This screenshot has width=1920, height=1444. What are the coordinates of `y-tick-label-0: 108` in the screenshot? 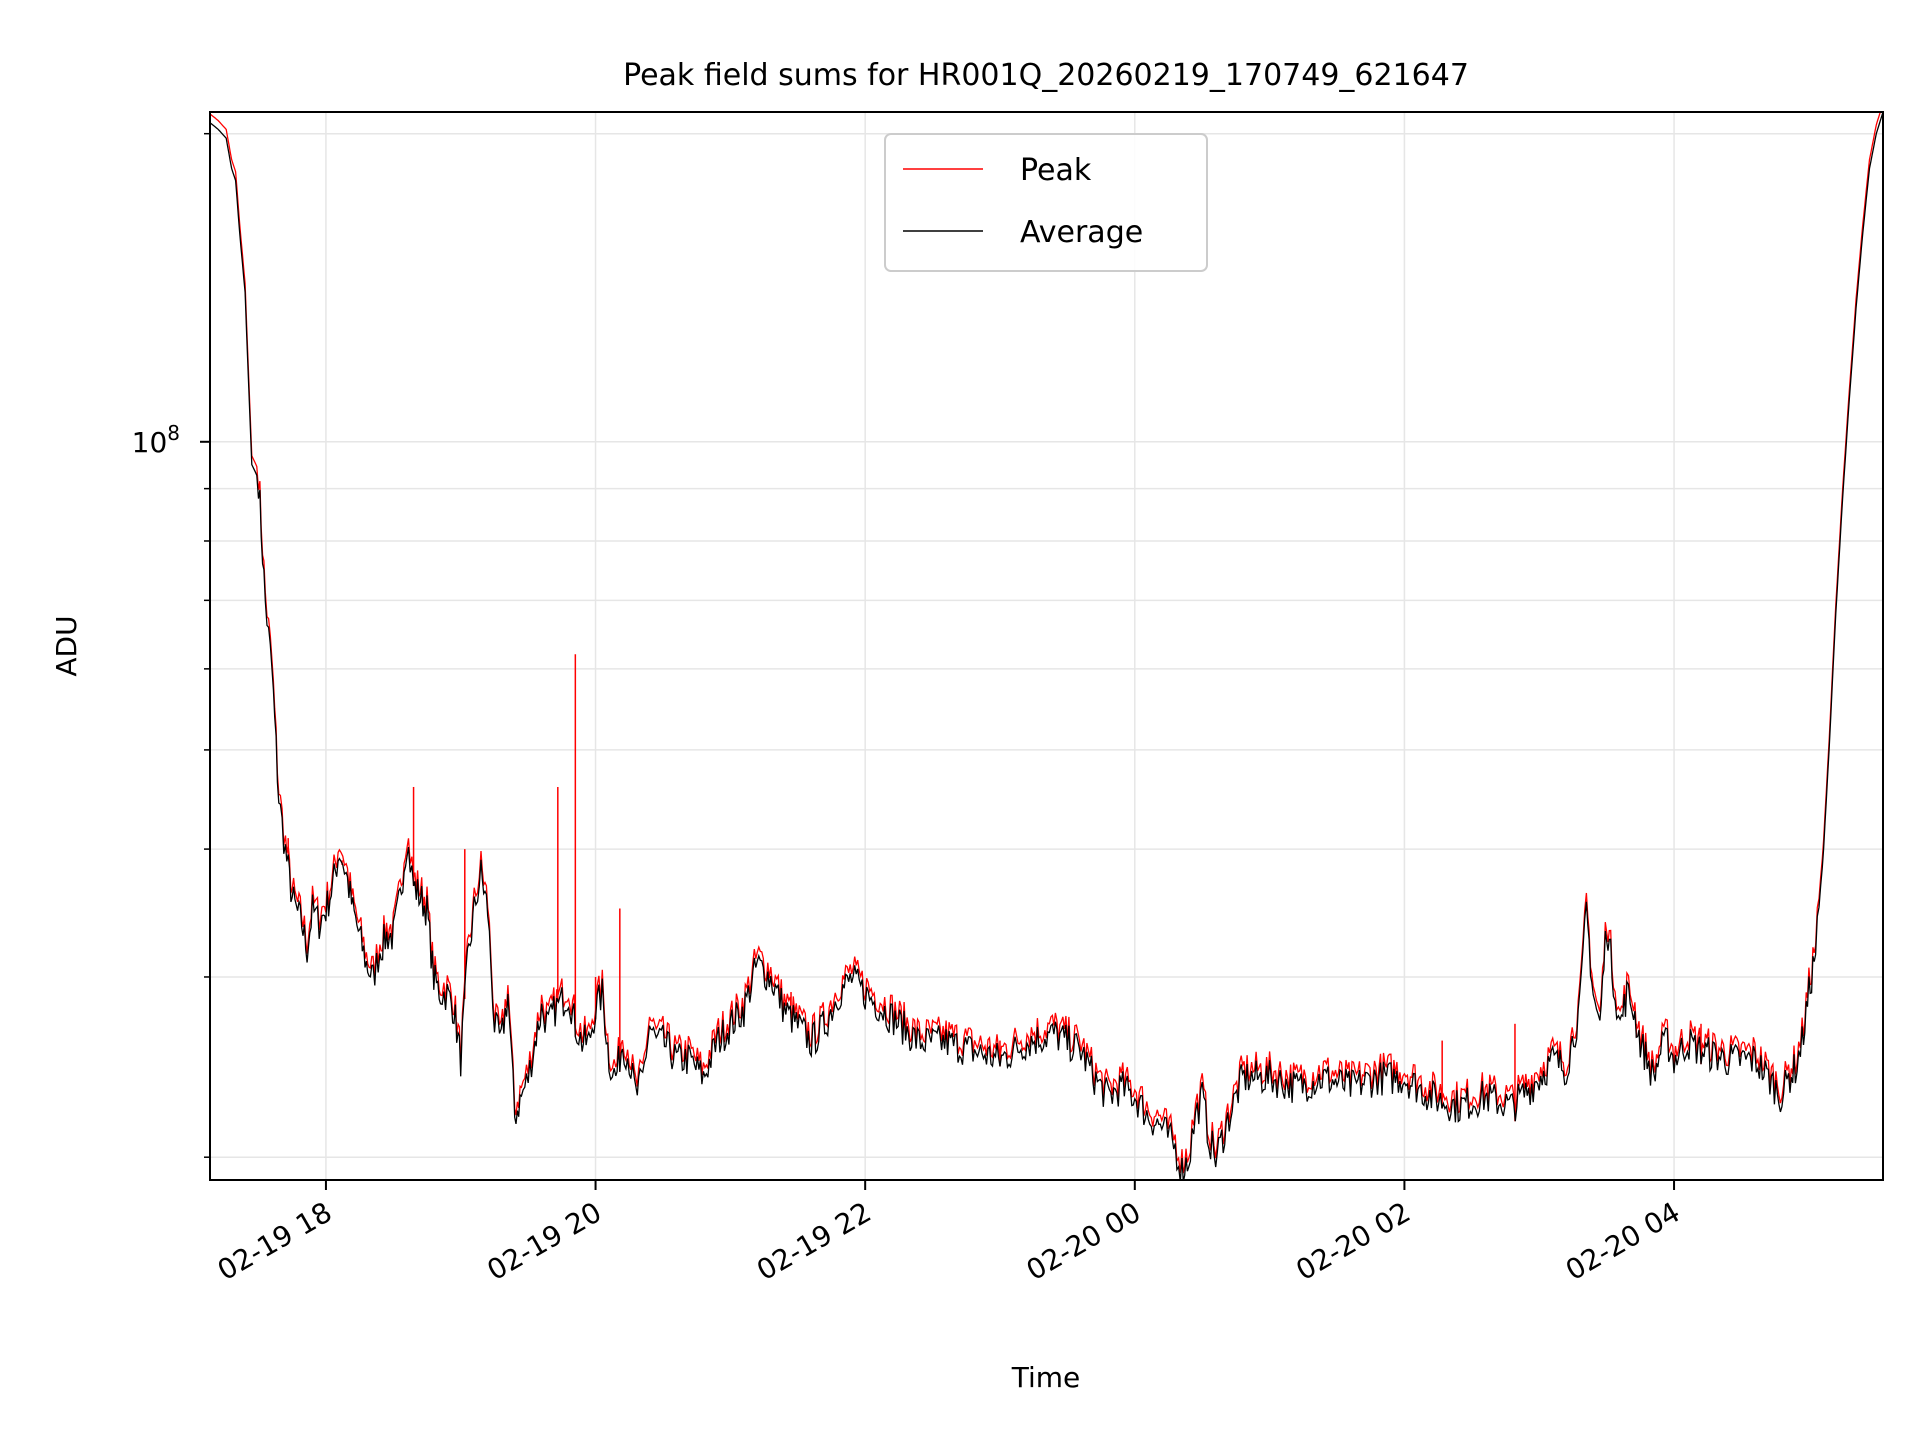 It's located at (156, 440).